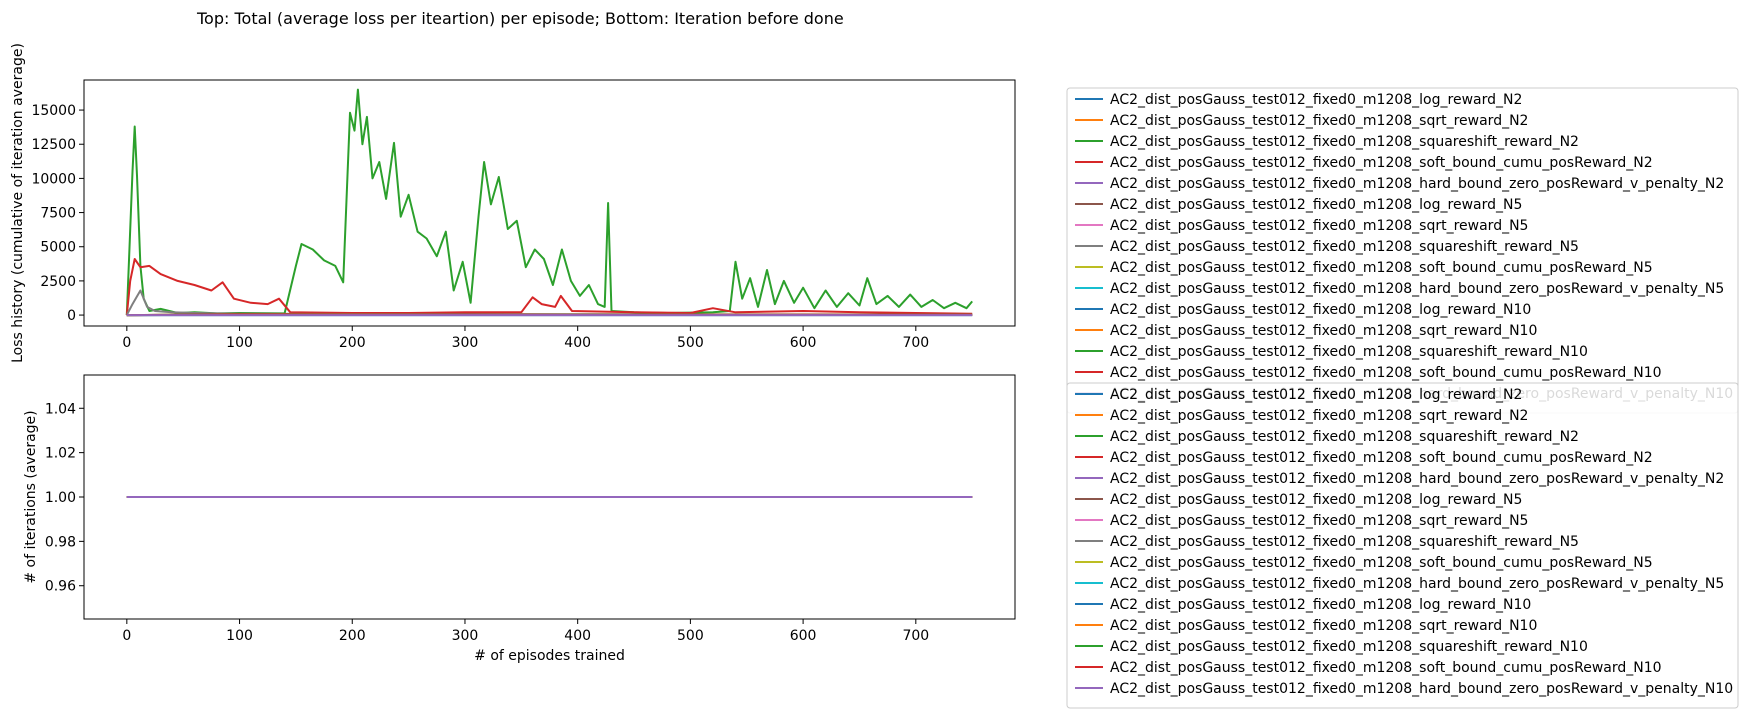 The width and height of the screenshot is (1745, 711). Describe the element at coordinates (53, 145) in the screenshot. I see `y-tick-label: 12500` at that location.